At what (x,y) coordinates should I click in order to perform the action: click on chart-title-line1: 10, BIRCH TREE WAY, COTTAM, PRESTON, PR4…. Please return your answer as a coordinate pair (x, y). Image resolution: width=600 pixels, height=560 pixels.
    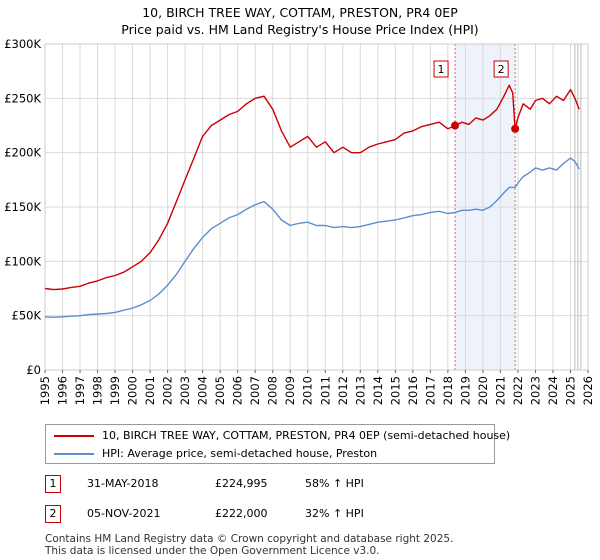
    Looking at the image, I should click on (300, 12).